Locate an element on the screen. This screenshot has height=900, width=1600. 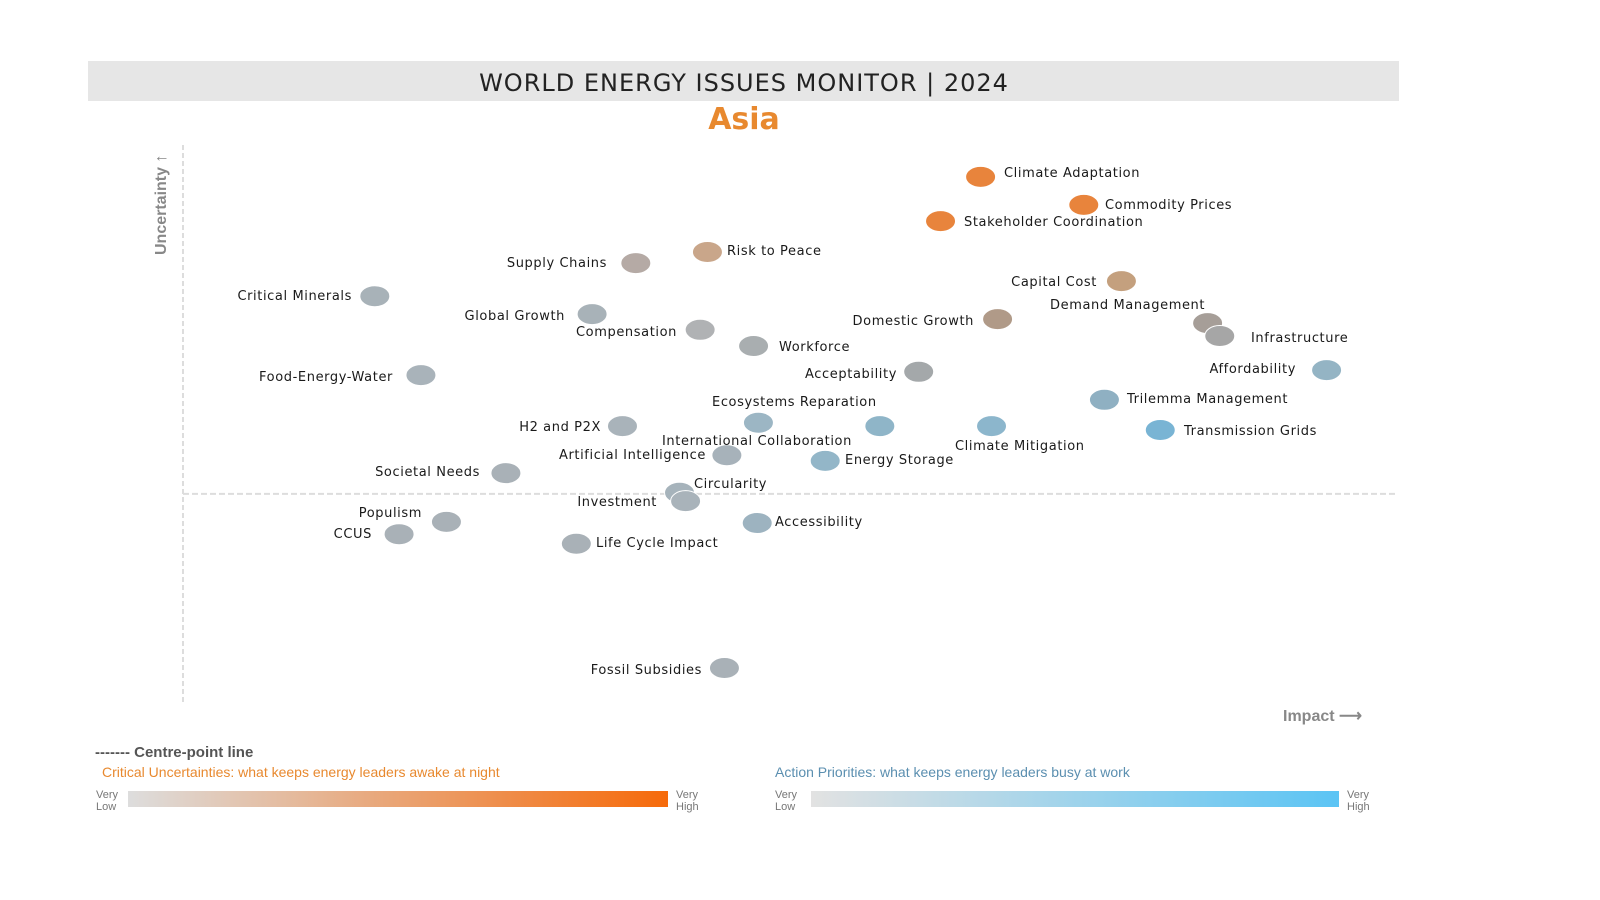
label-artificial-intelligence: Artificial Intelligence is located at coordinates (632, 455).